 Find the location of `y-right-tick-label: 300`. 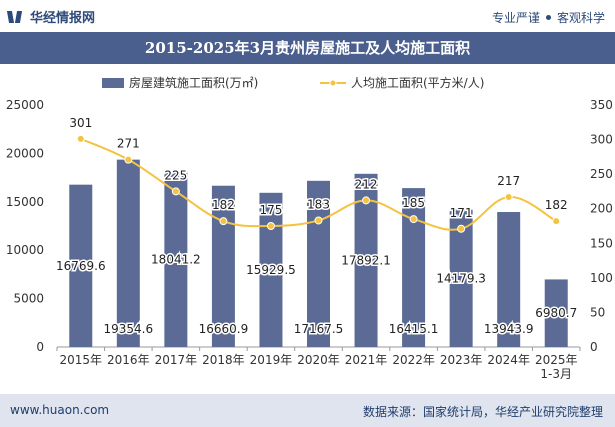

y-right-tick-label: 300 is located at coordinates (601, 140).